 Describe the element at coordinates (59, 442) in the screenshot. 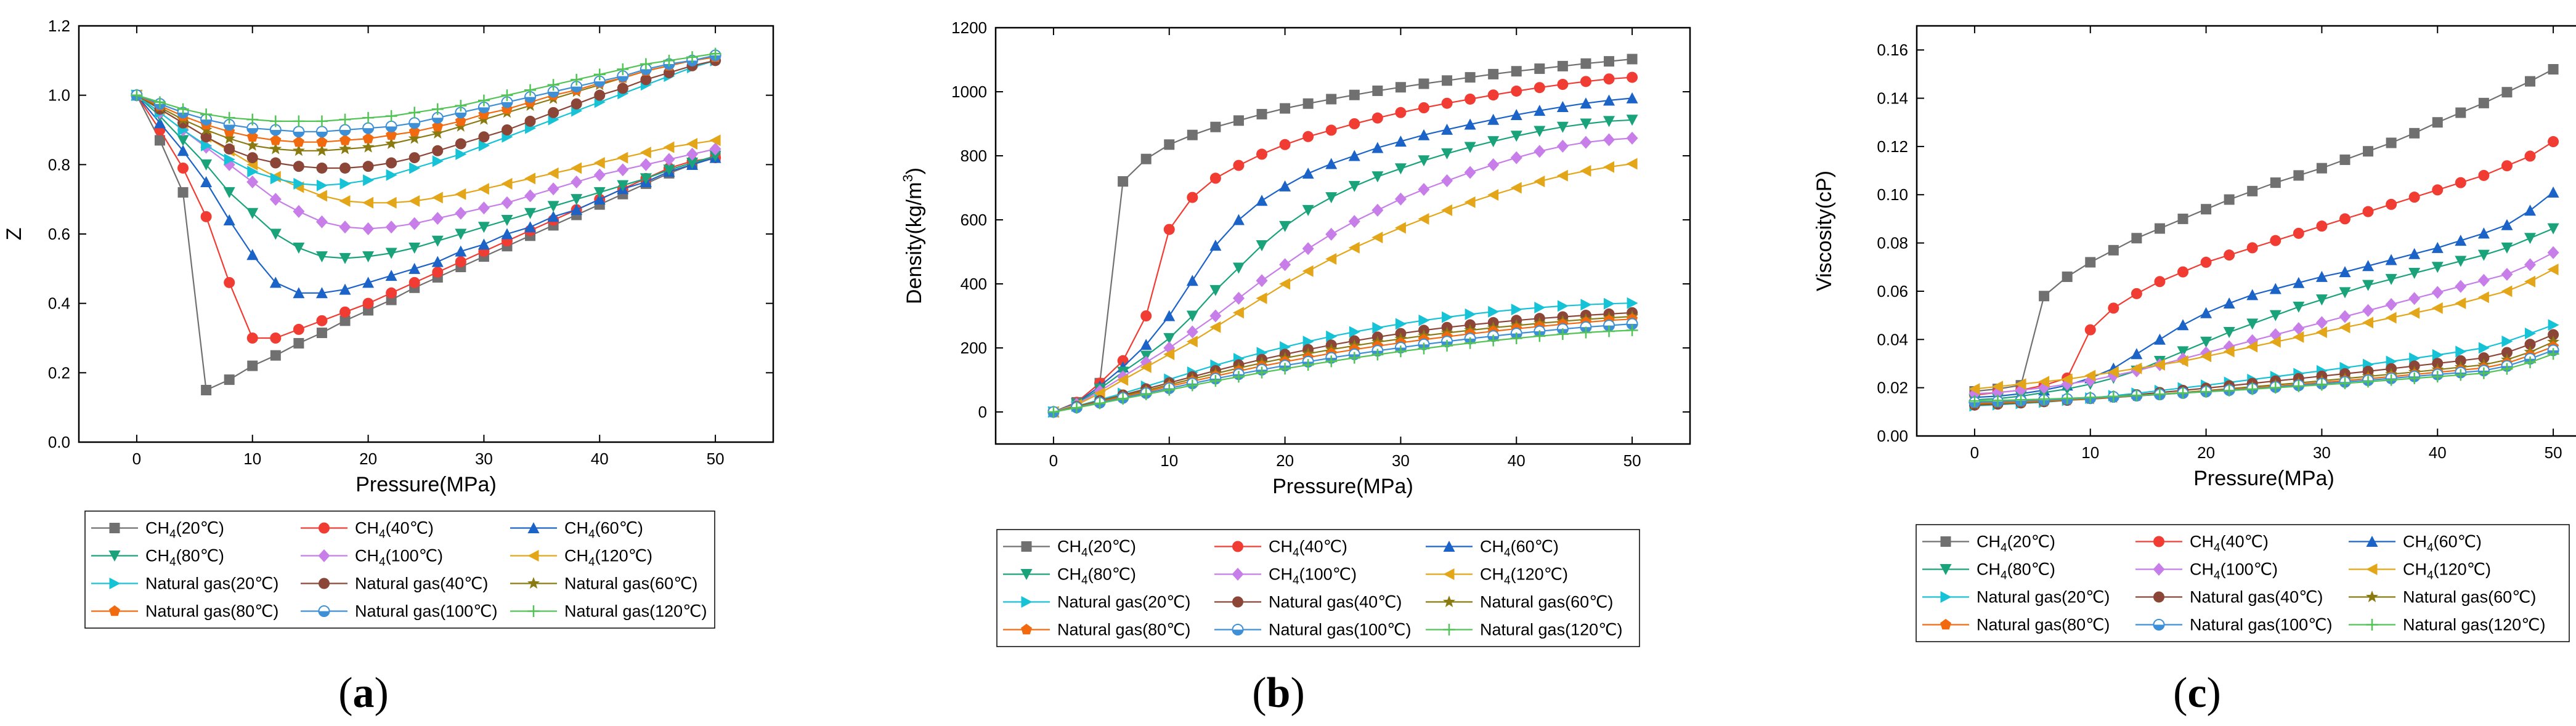

I see `y-tick-label: 0.0` at that location.